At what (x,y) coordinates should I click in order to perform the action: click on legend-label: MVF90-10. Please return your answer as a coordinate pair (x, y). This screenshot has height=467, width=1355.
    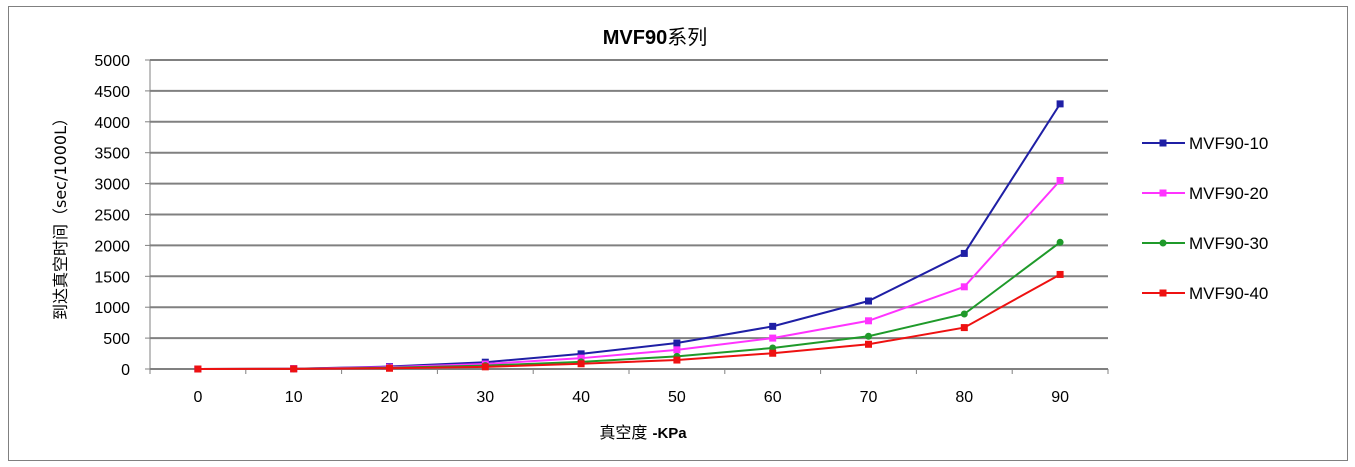
    Looking at the image, I should click on (1228, 143).